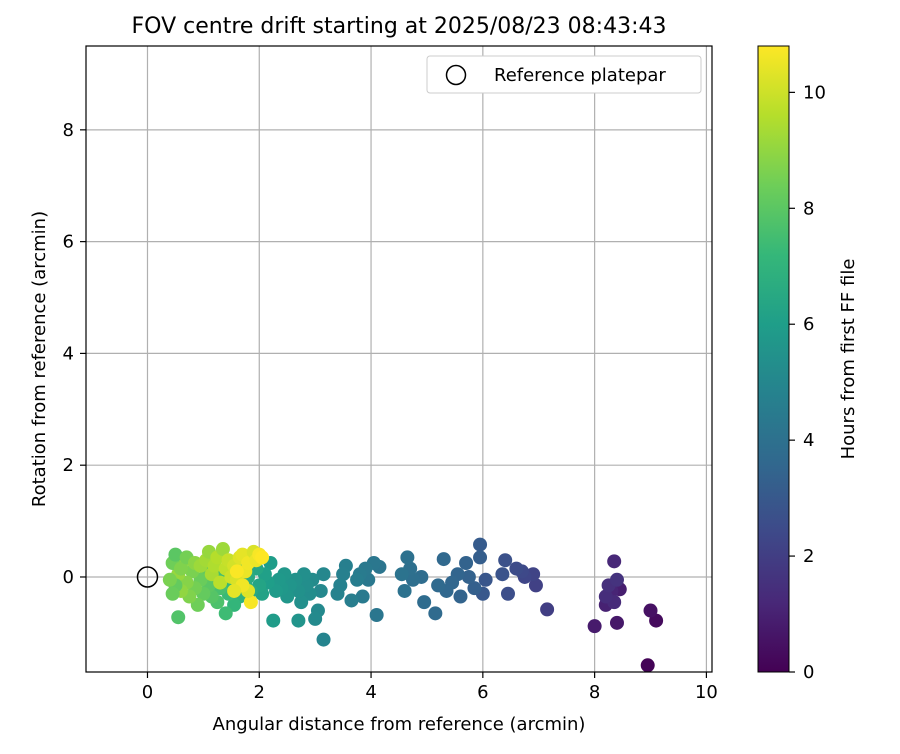  What do you see at coordinates (773, 359) in the screenshot?
I see `colorbar-gradient` at bounding box center [773, 359].